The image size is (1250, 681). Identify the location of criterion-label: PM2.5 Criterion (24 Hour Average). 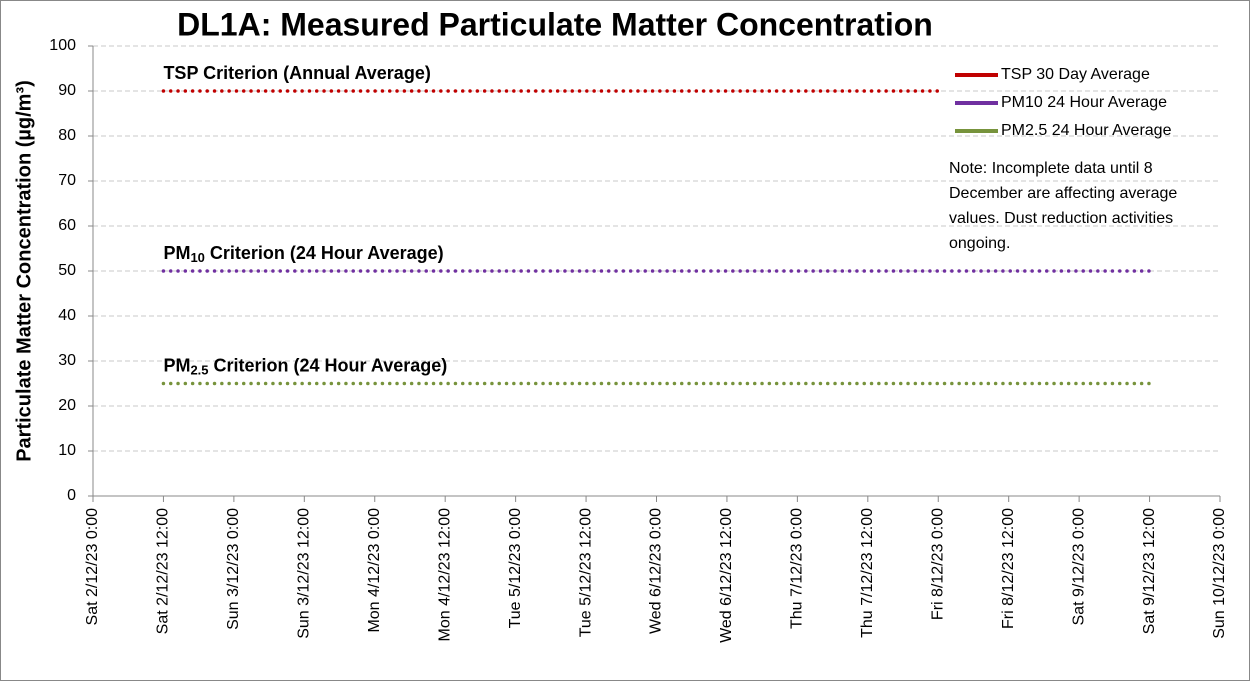
(305, 366).